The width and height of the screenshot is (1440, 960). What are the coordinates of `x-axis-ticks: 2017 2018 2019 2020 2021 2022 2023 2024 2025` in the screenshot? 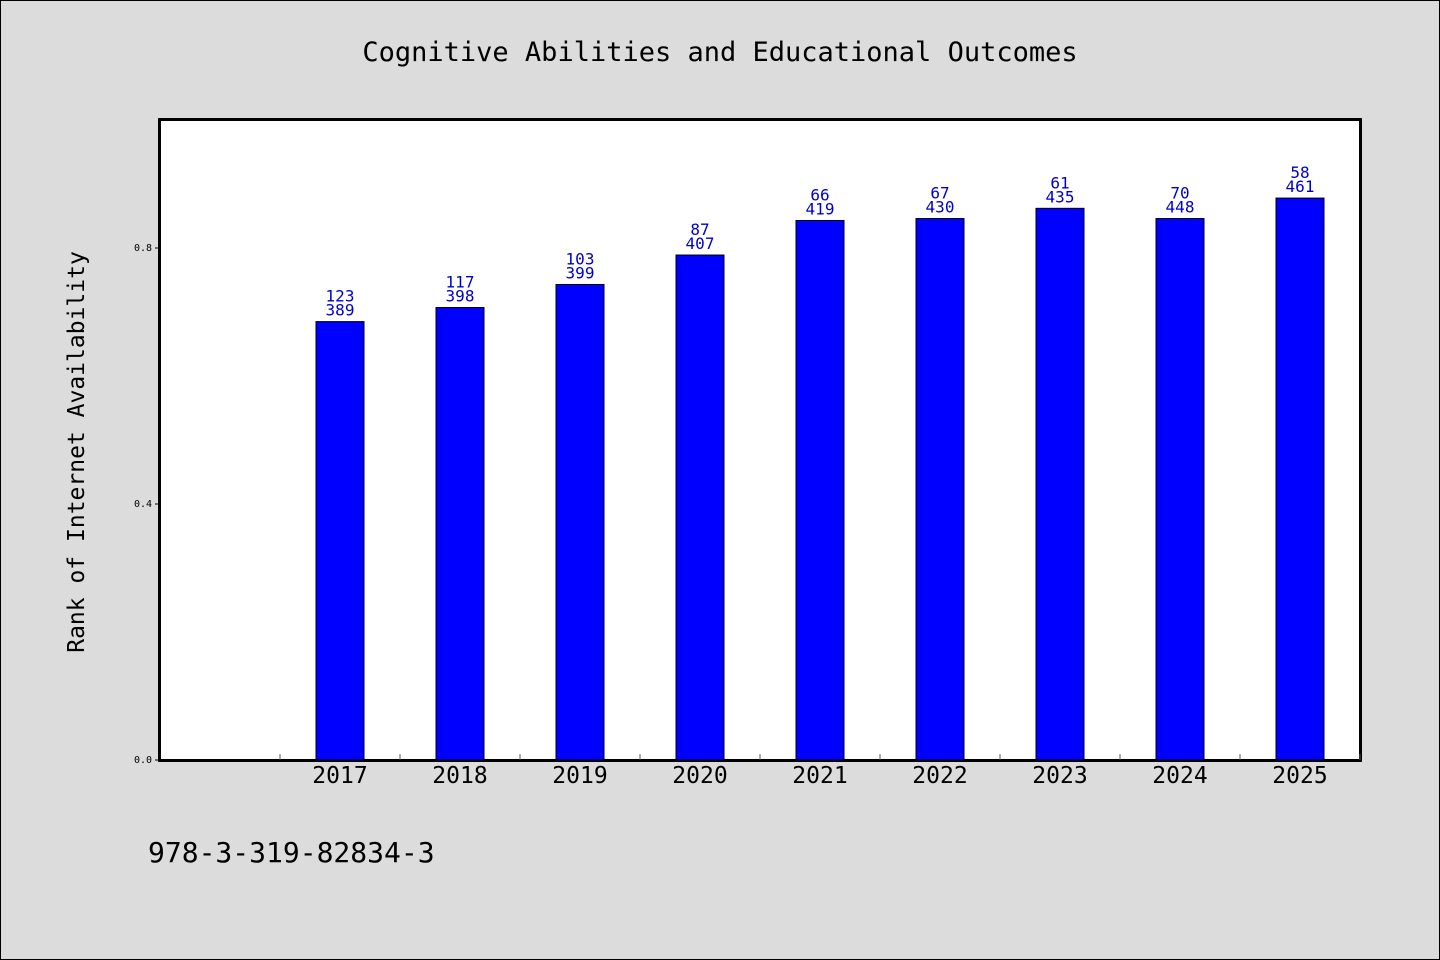 It's located at (820, 771).